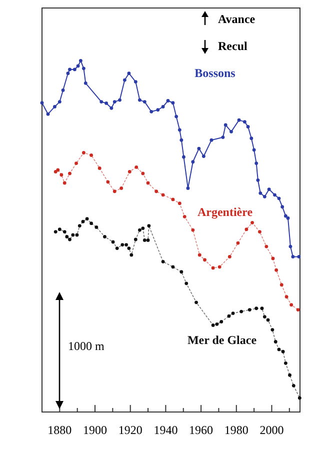 The height and width of the screenshot is (450, 330). Describe the element at coordinates (86, 346) in the screenshot. I see `annotation: 1000 m` at that location.